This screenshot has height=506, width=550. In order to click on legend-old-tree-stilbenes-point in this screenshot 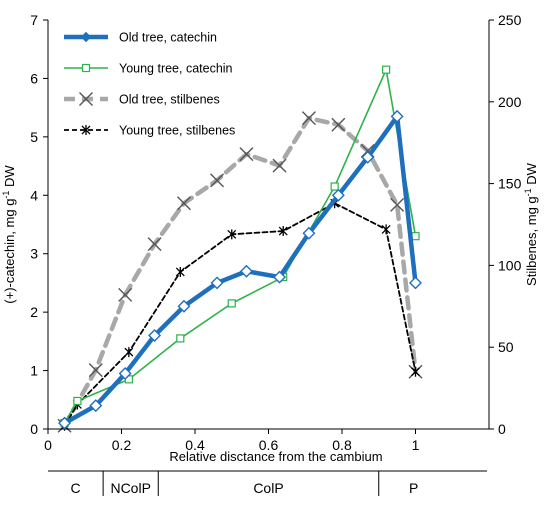, I will do `click(86, 99)`.